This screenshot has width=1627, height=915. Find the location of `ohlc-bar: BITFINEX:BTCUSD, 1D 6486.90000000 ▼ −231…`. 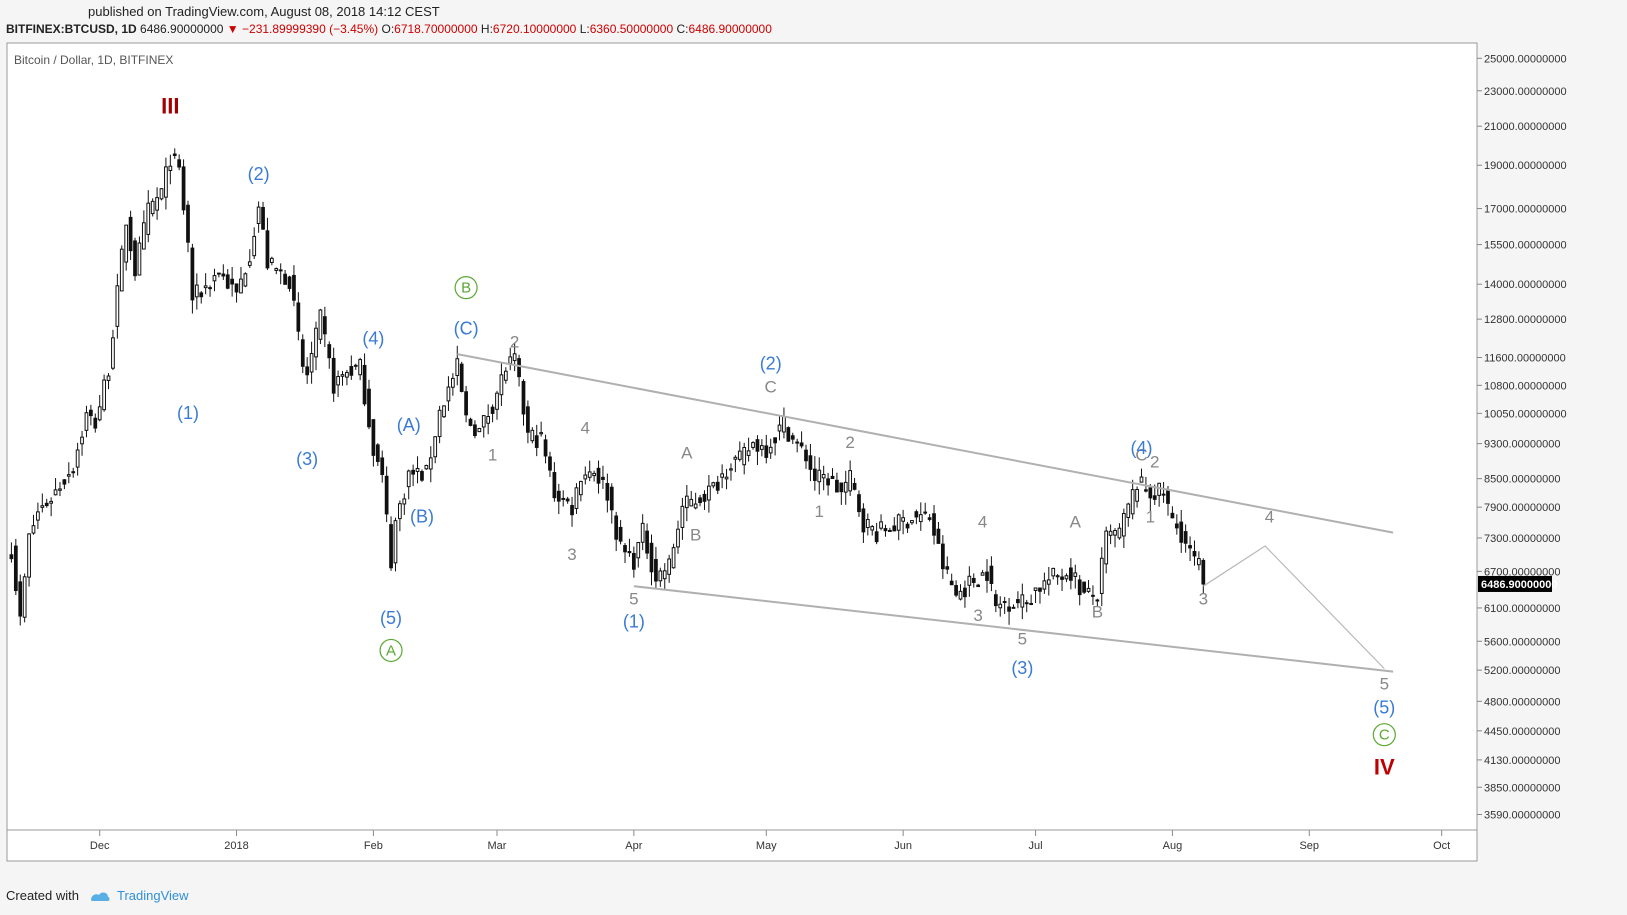

ohlc-bar: BITFINEX:BTCUSD, 1D 6486.90000000 ▼ −231… is located at coordinates (389, 29).